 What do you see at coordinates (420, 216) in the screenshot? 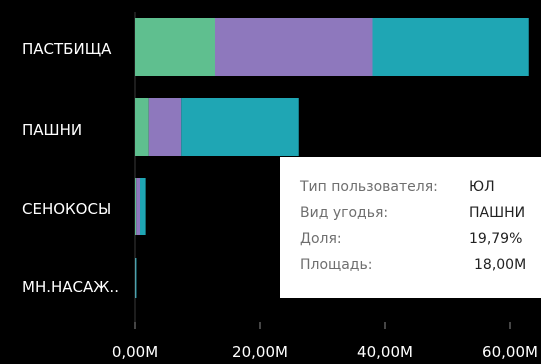
I see `tooltip-row-land-type: Вид угодья: ПАШНИ` at bounding box center [420, 216].